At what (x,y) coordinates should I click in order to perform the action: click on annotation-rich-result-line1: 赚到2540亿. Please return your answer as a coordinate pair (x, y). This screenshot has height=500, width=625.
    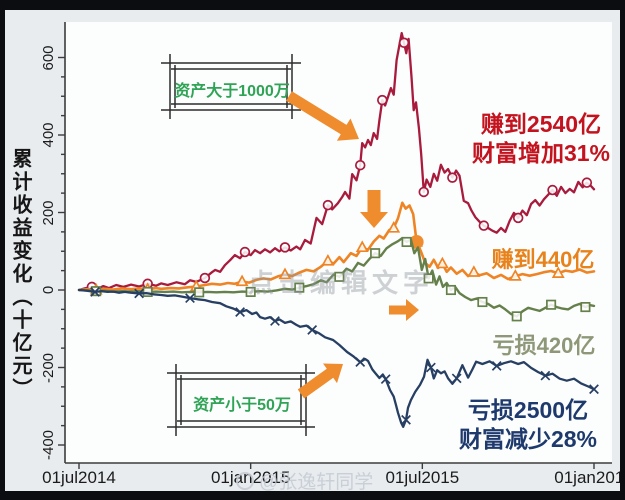
    Looking at the image, I should click on (541, 124).